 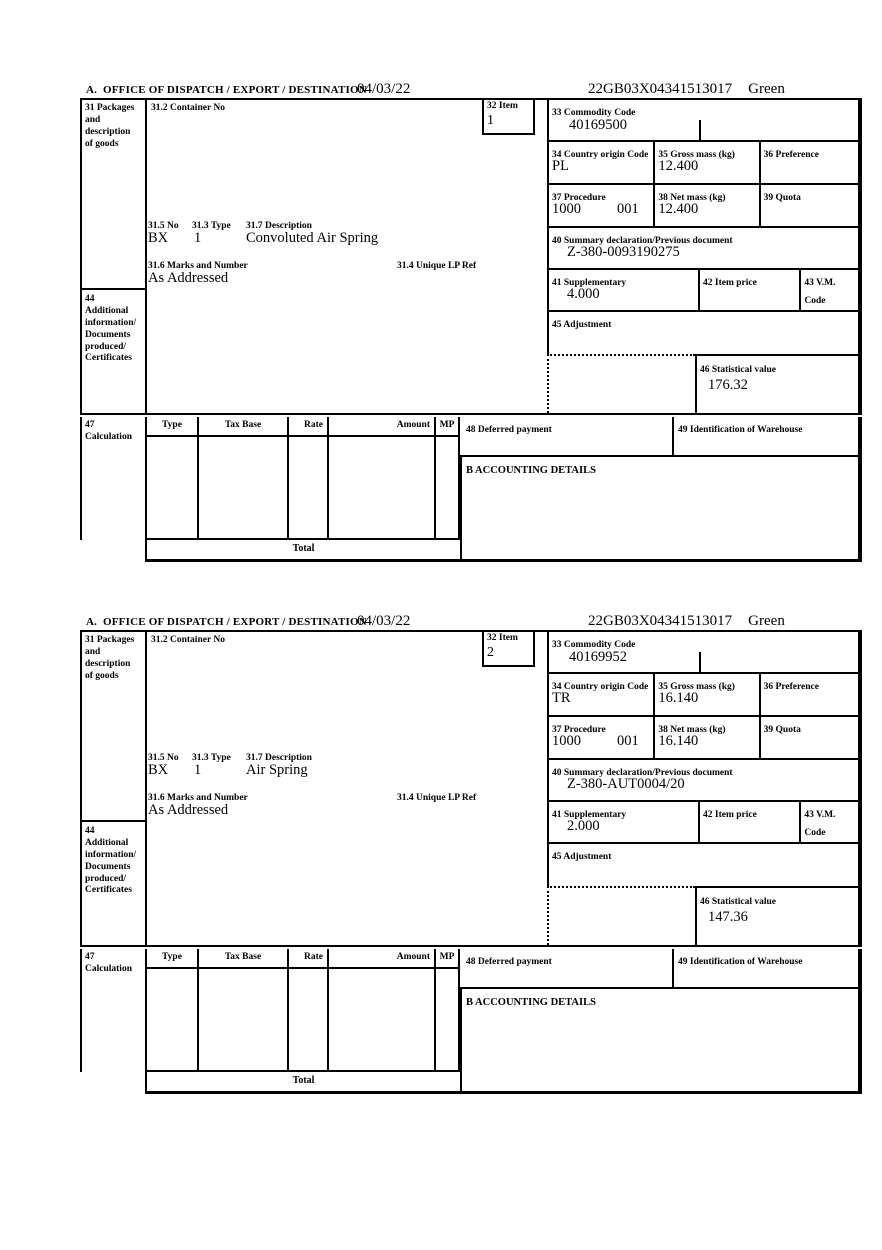 What do you see at coordinates (561, 698) in the screenshot?
I see `country-origin-value: TR` at bounding box center [561, 698].